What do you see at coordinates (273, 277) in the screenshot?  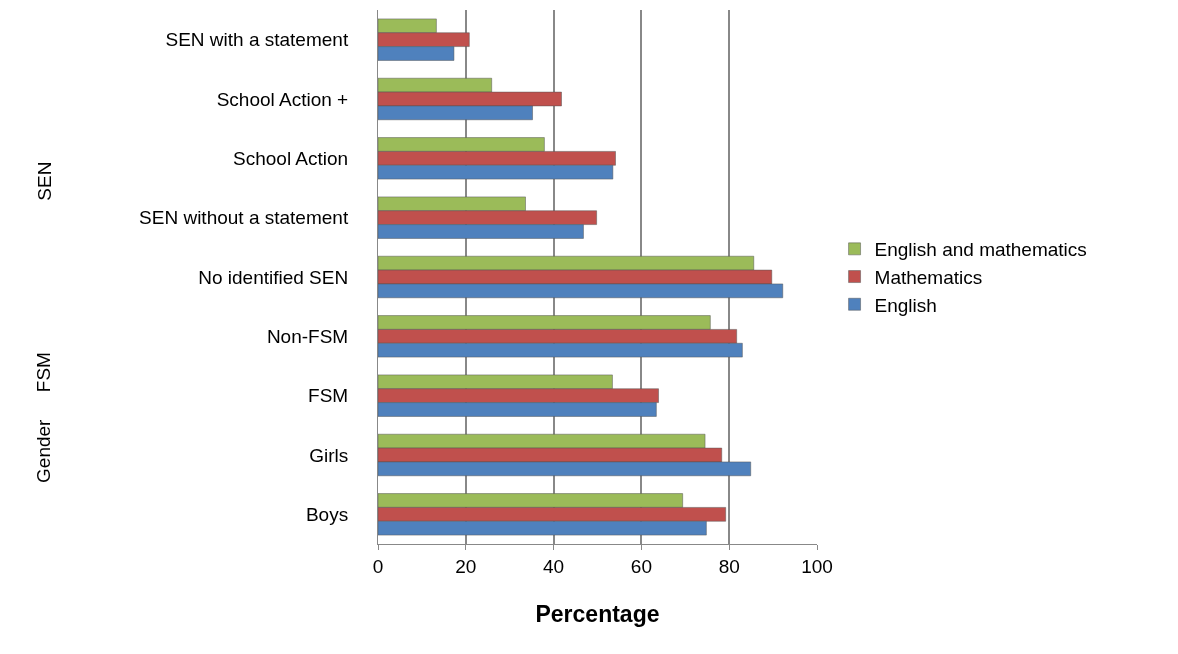 I see `y-tick-label: No identified SEN` at bounding box center [273, 277].